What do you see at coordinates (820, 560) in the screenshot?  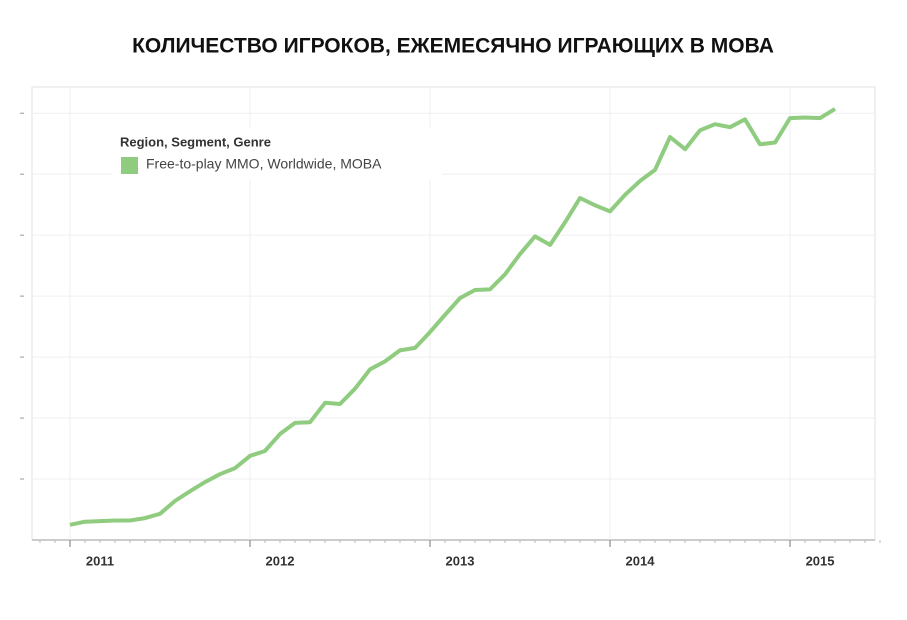 I see `x-tick-label: 2015` at bounding box center [820, 560].